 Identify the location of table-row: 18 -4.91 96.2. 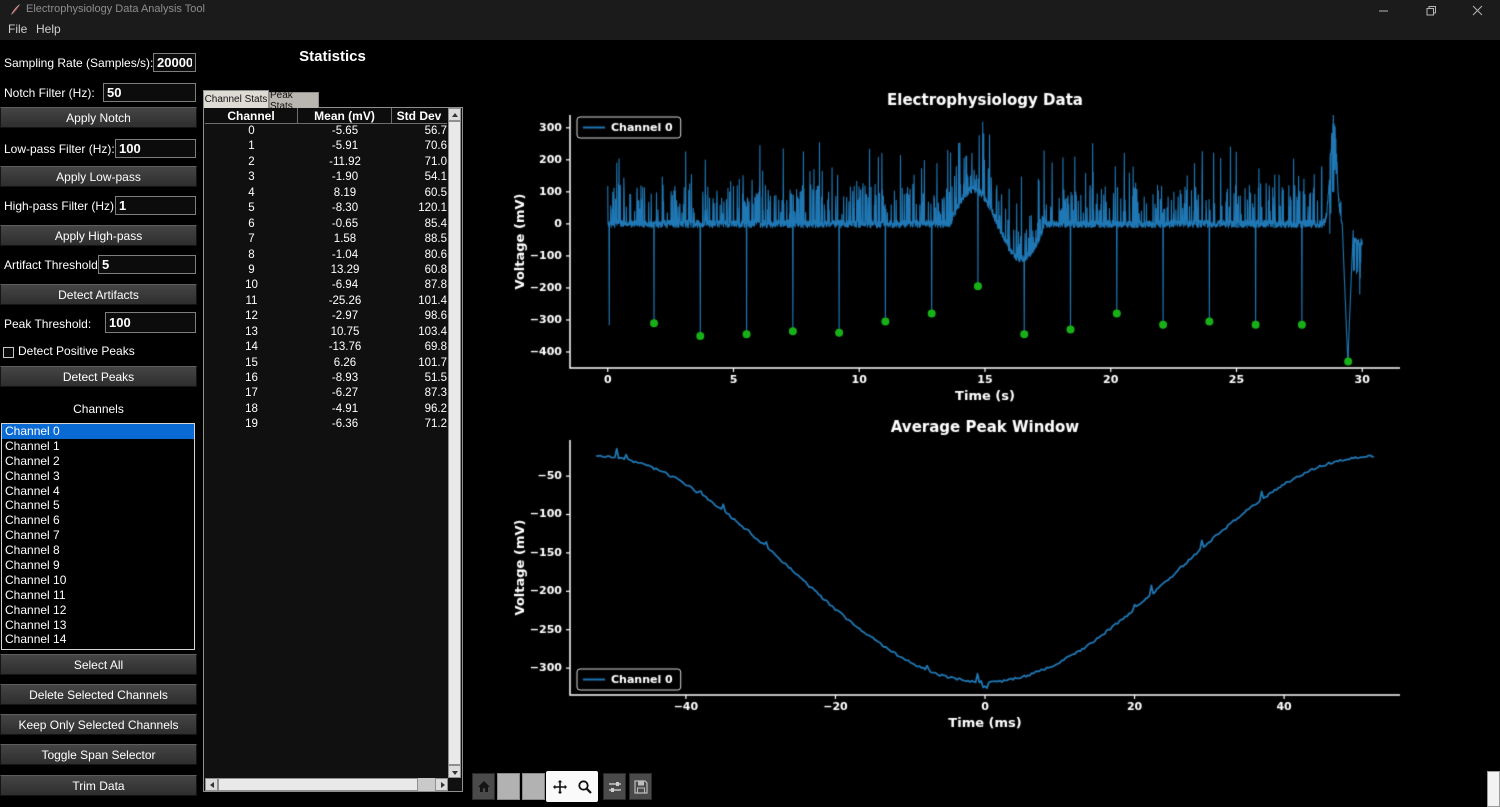
(326, 409).